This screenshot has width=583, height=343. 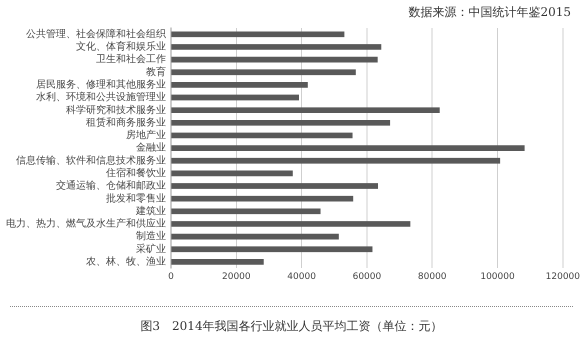 I want to click on x-tick-label: 40000, so click(x=301, y=277).